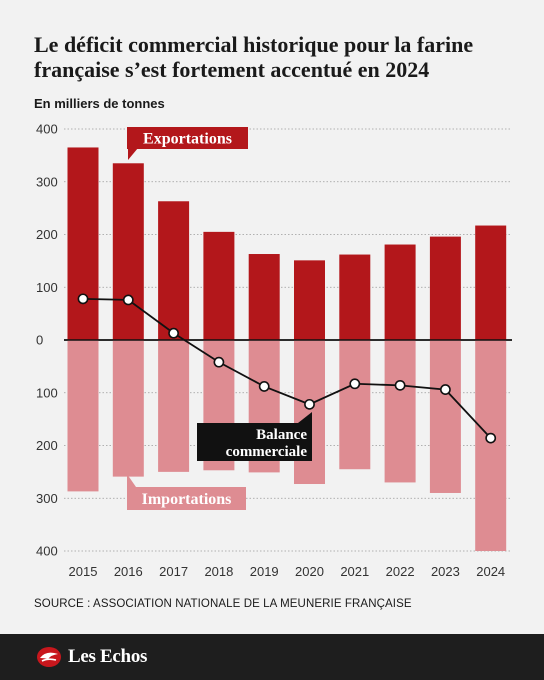 This screenshot has width=544, height=680. Describe the element at coordinates (99, 103) in the screenshot. I see `unit-label: En milliers de tonnes` at that location.